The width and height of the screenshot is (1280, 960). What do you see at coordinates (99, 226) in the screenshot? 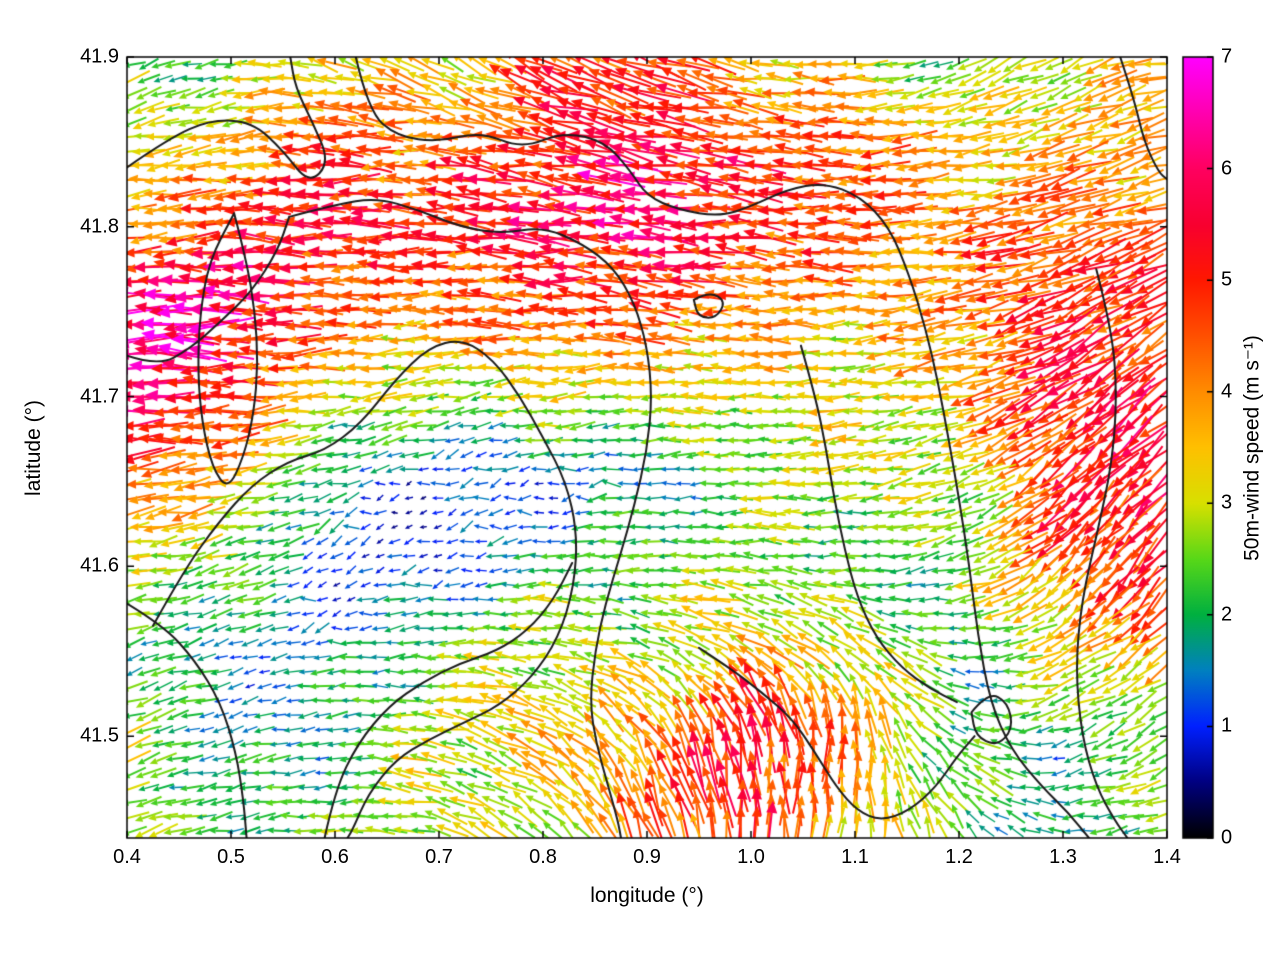
I see `y-tick-label: 41.8` at bounding box center [99, 226].